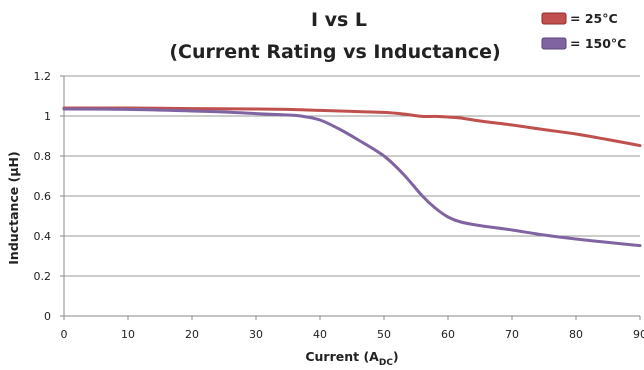 This screenshot has width=644, height=370. I want to click on legend-label-150c: = 150°C, so click(598, 43).